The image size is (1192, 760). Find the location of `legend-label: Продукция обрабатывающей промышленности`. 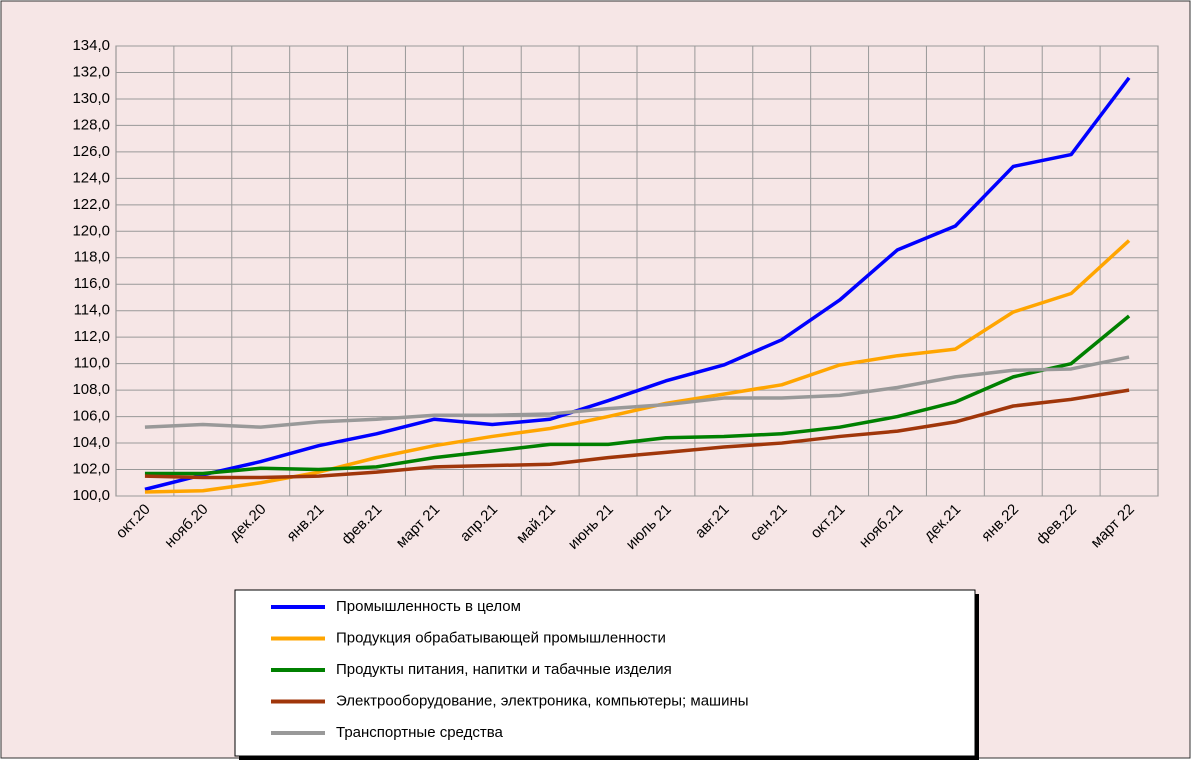

legend-label: Продукция обрабатывающей промышленности is located at coordinates (501, 637).